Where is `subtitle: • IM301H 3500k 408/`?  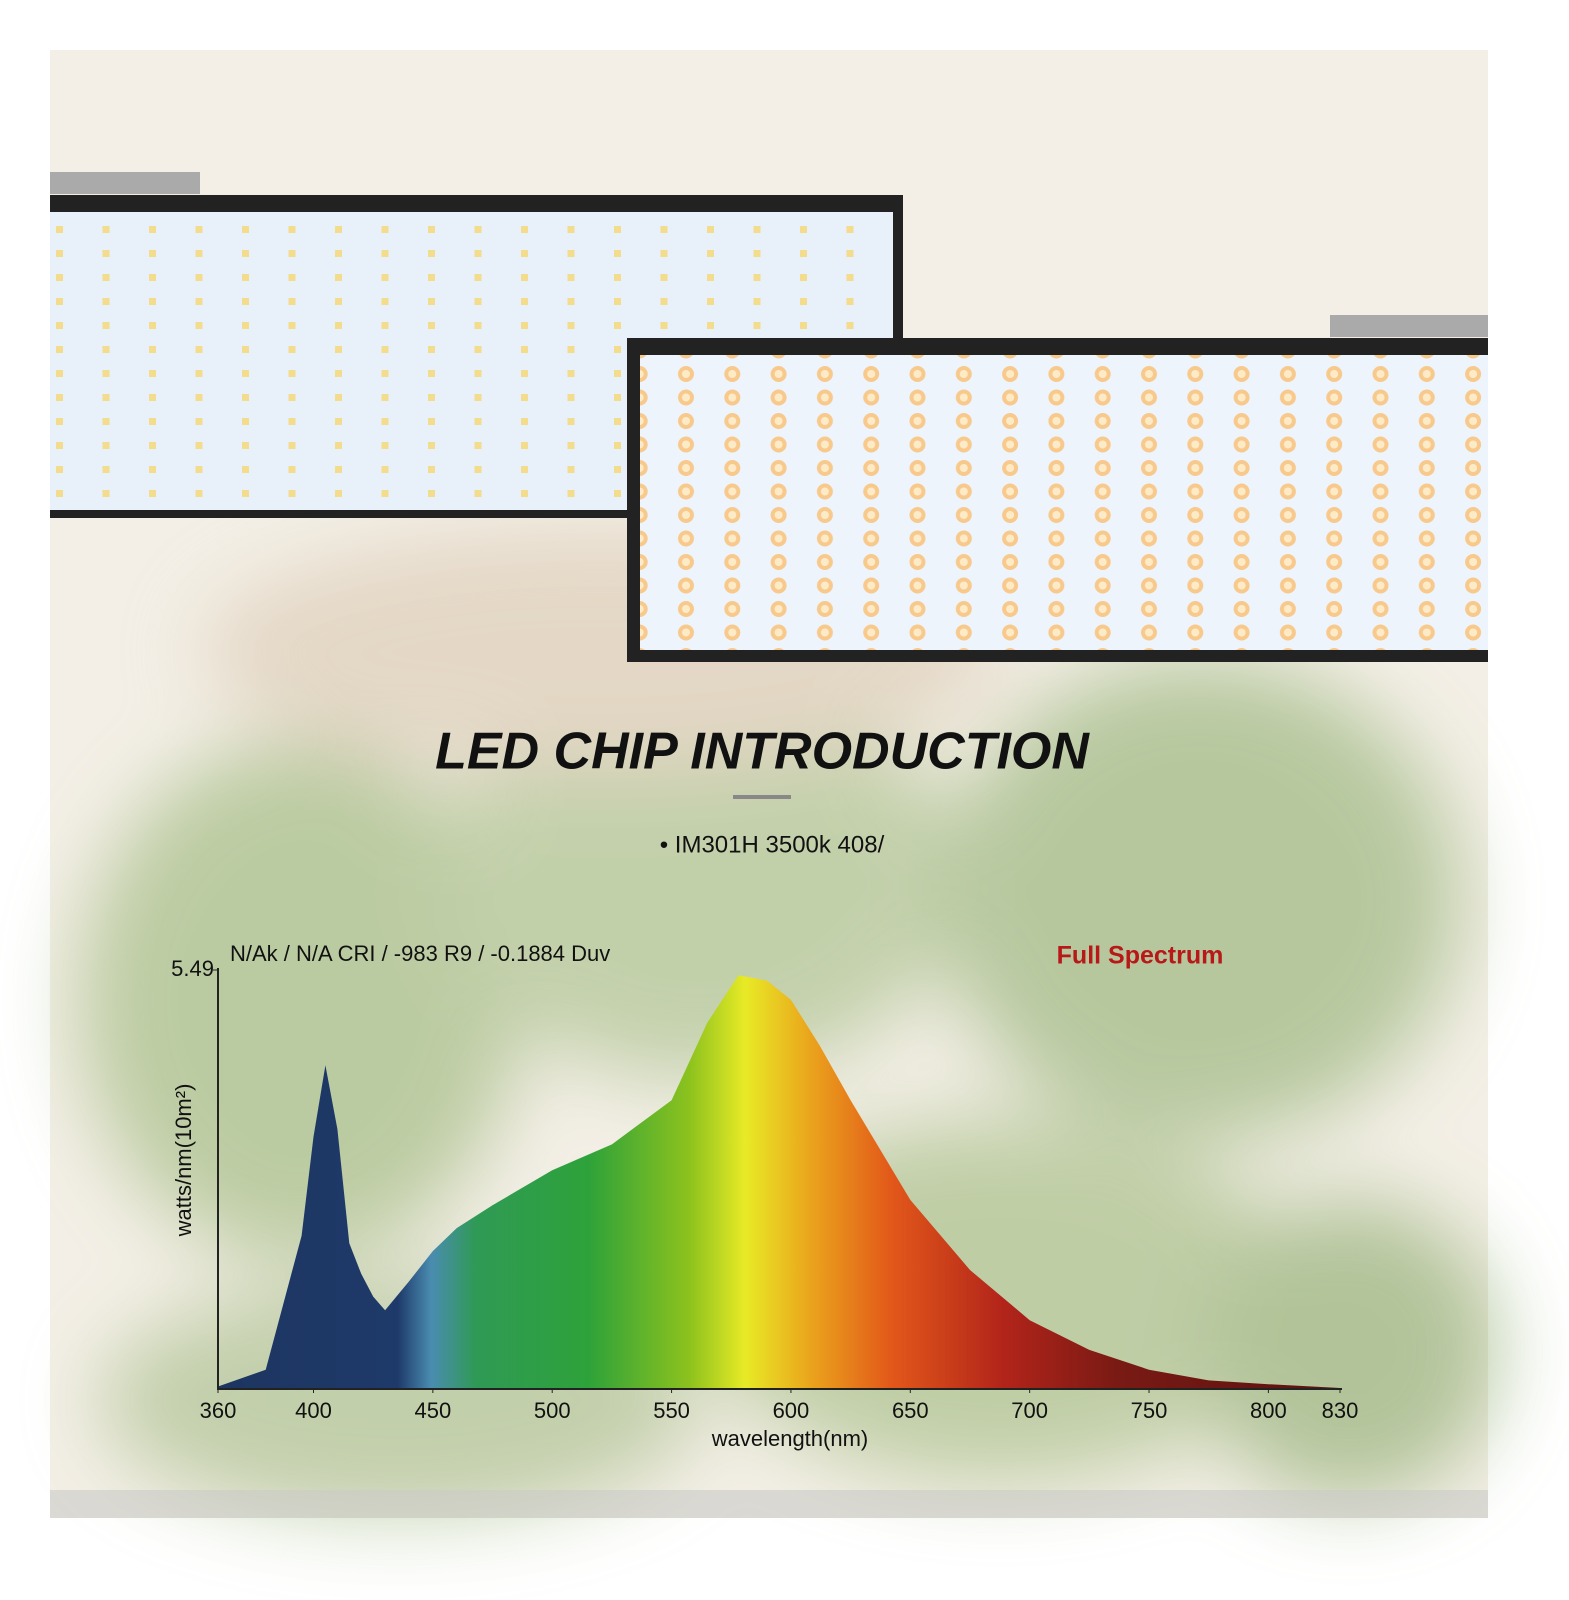
subtitle: • IM301H 3500k 408/ is located at coordinates (772, 844).